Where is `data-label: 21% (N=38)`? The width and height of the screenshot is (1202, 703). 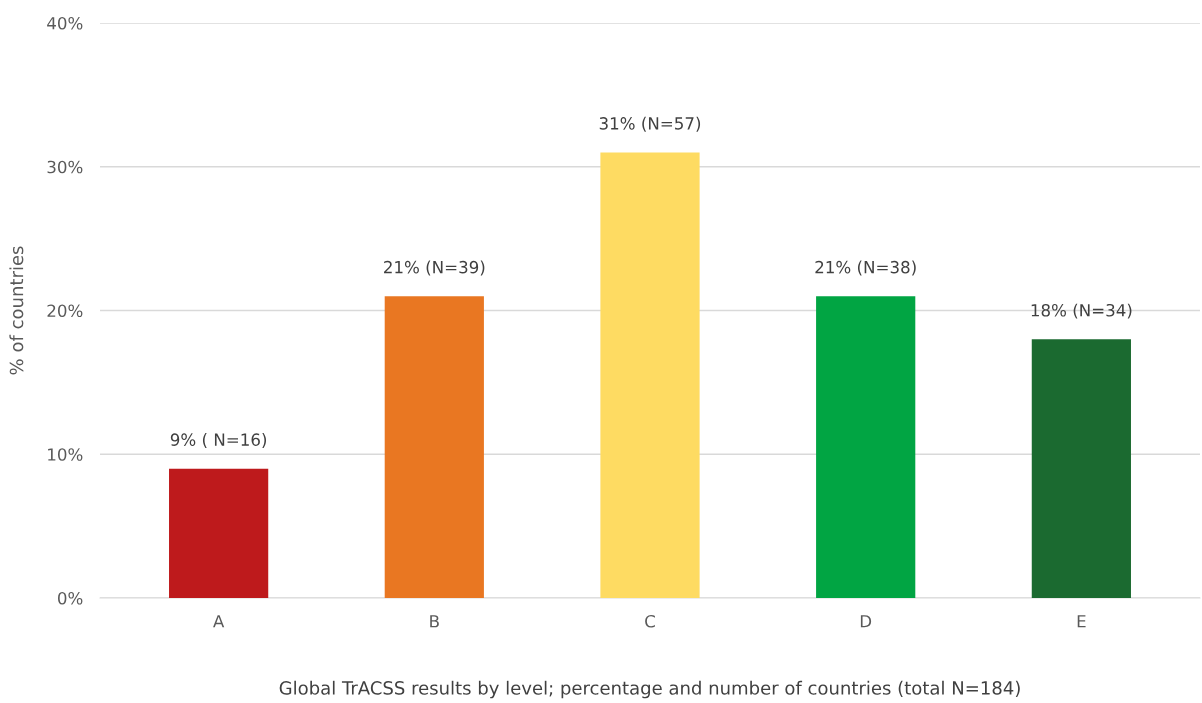 data-label: 21% (N=38) is located at coordinates (865, 268).